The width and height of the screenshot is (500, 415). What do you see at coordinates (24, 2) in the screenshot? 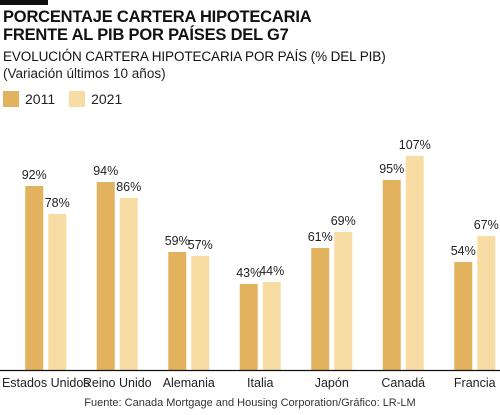
I see `top-accent-bar` at bounding box center [24, 2].